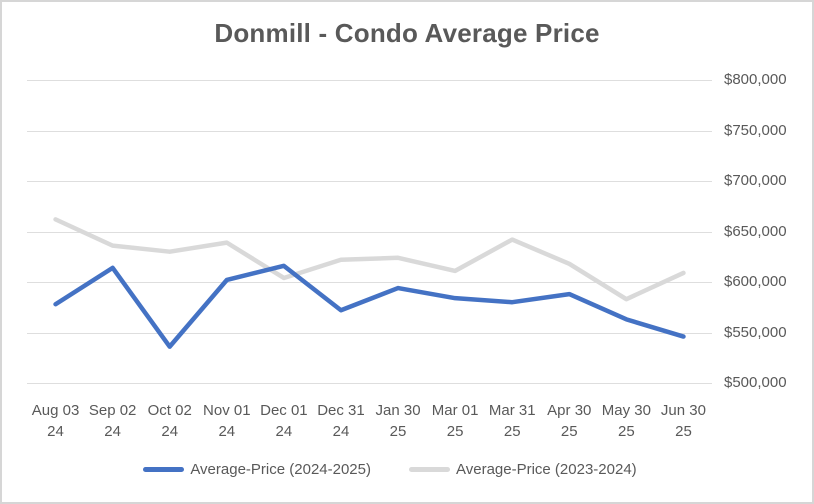 The height and width of the screenshot is (504, 814). What do you see at coordinates (369, 306) in the screenshot?
I see `series-line-average-price-2024-2025` at bounding box center [369, 306].